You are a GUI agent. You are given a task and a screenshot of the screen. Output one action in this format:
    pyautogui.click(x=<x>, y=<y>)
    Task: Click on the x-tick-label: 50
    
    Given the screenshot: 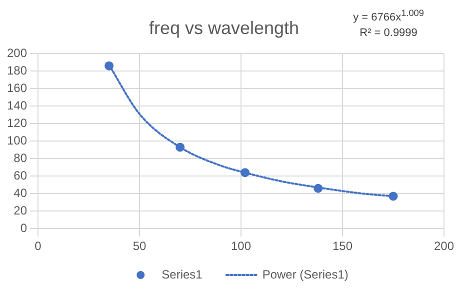 What is the action you would take?
    pyautogui.click(x=139, y=246)
    